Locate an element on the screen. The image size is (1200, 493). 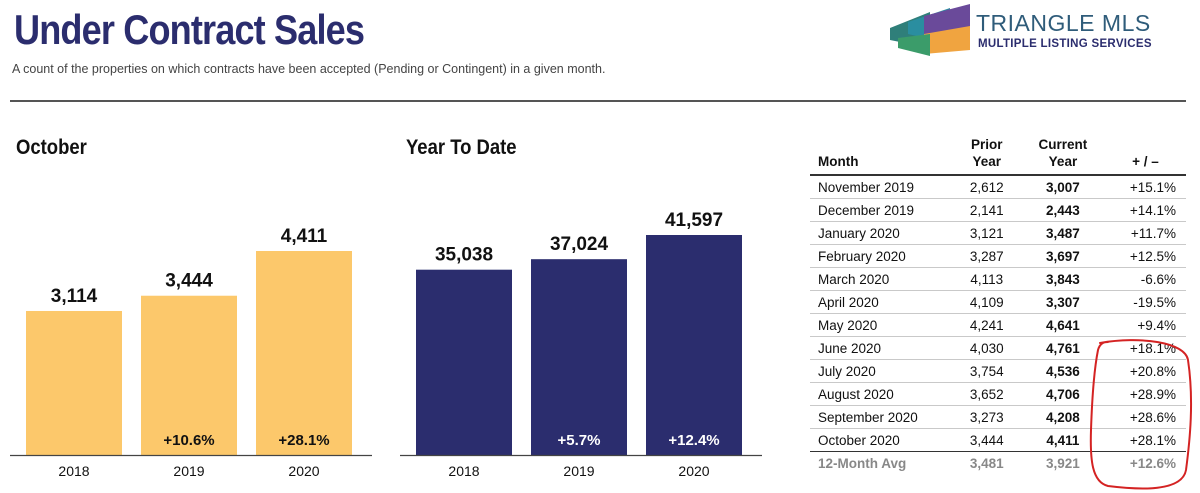
october-bar-2020 is located at coordinates (304, 353).